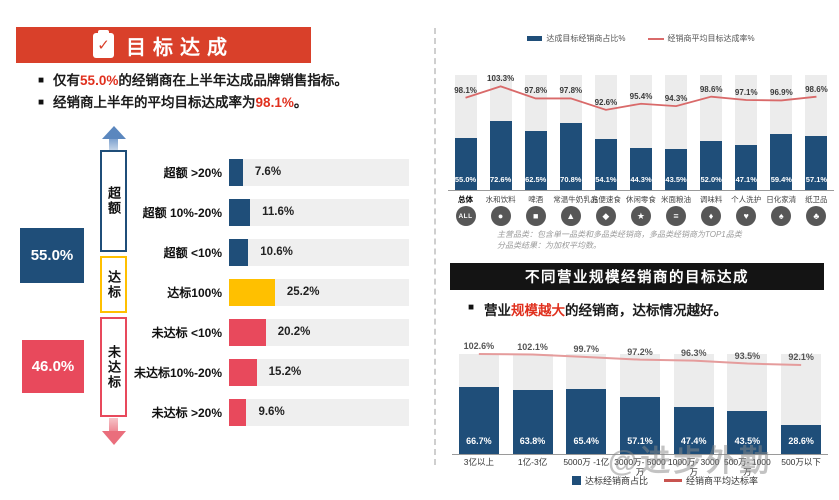 This screenshot has height=500, width=839. I want to click on text-segment: 经销商上半年的平均目标达成率为, so click(154, 103).